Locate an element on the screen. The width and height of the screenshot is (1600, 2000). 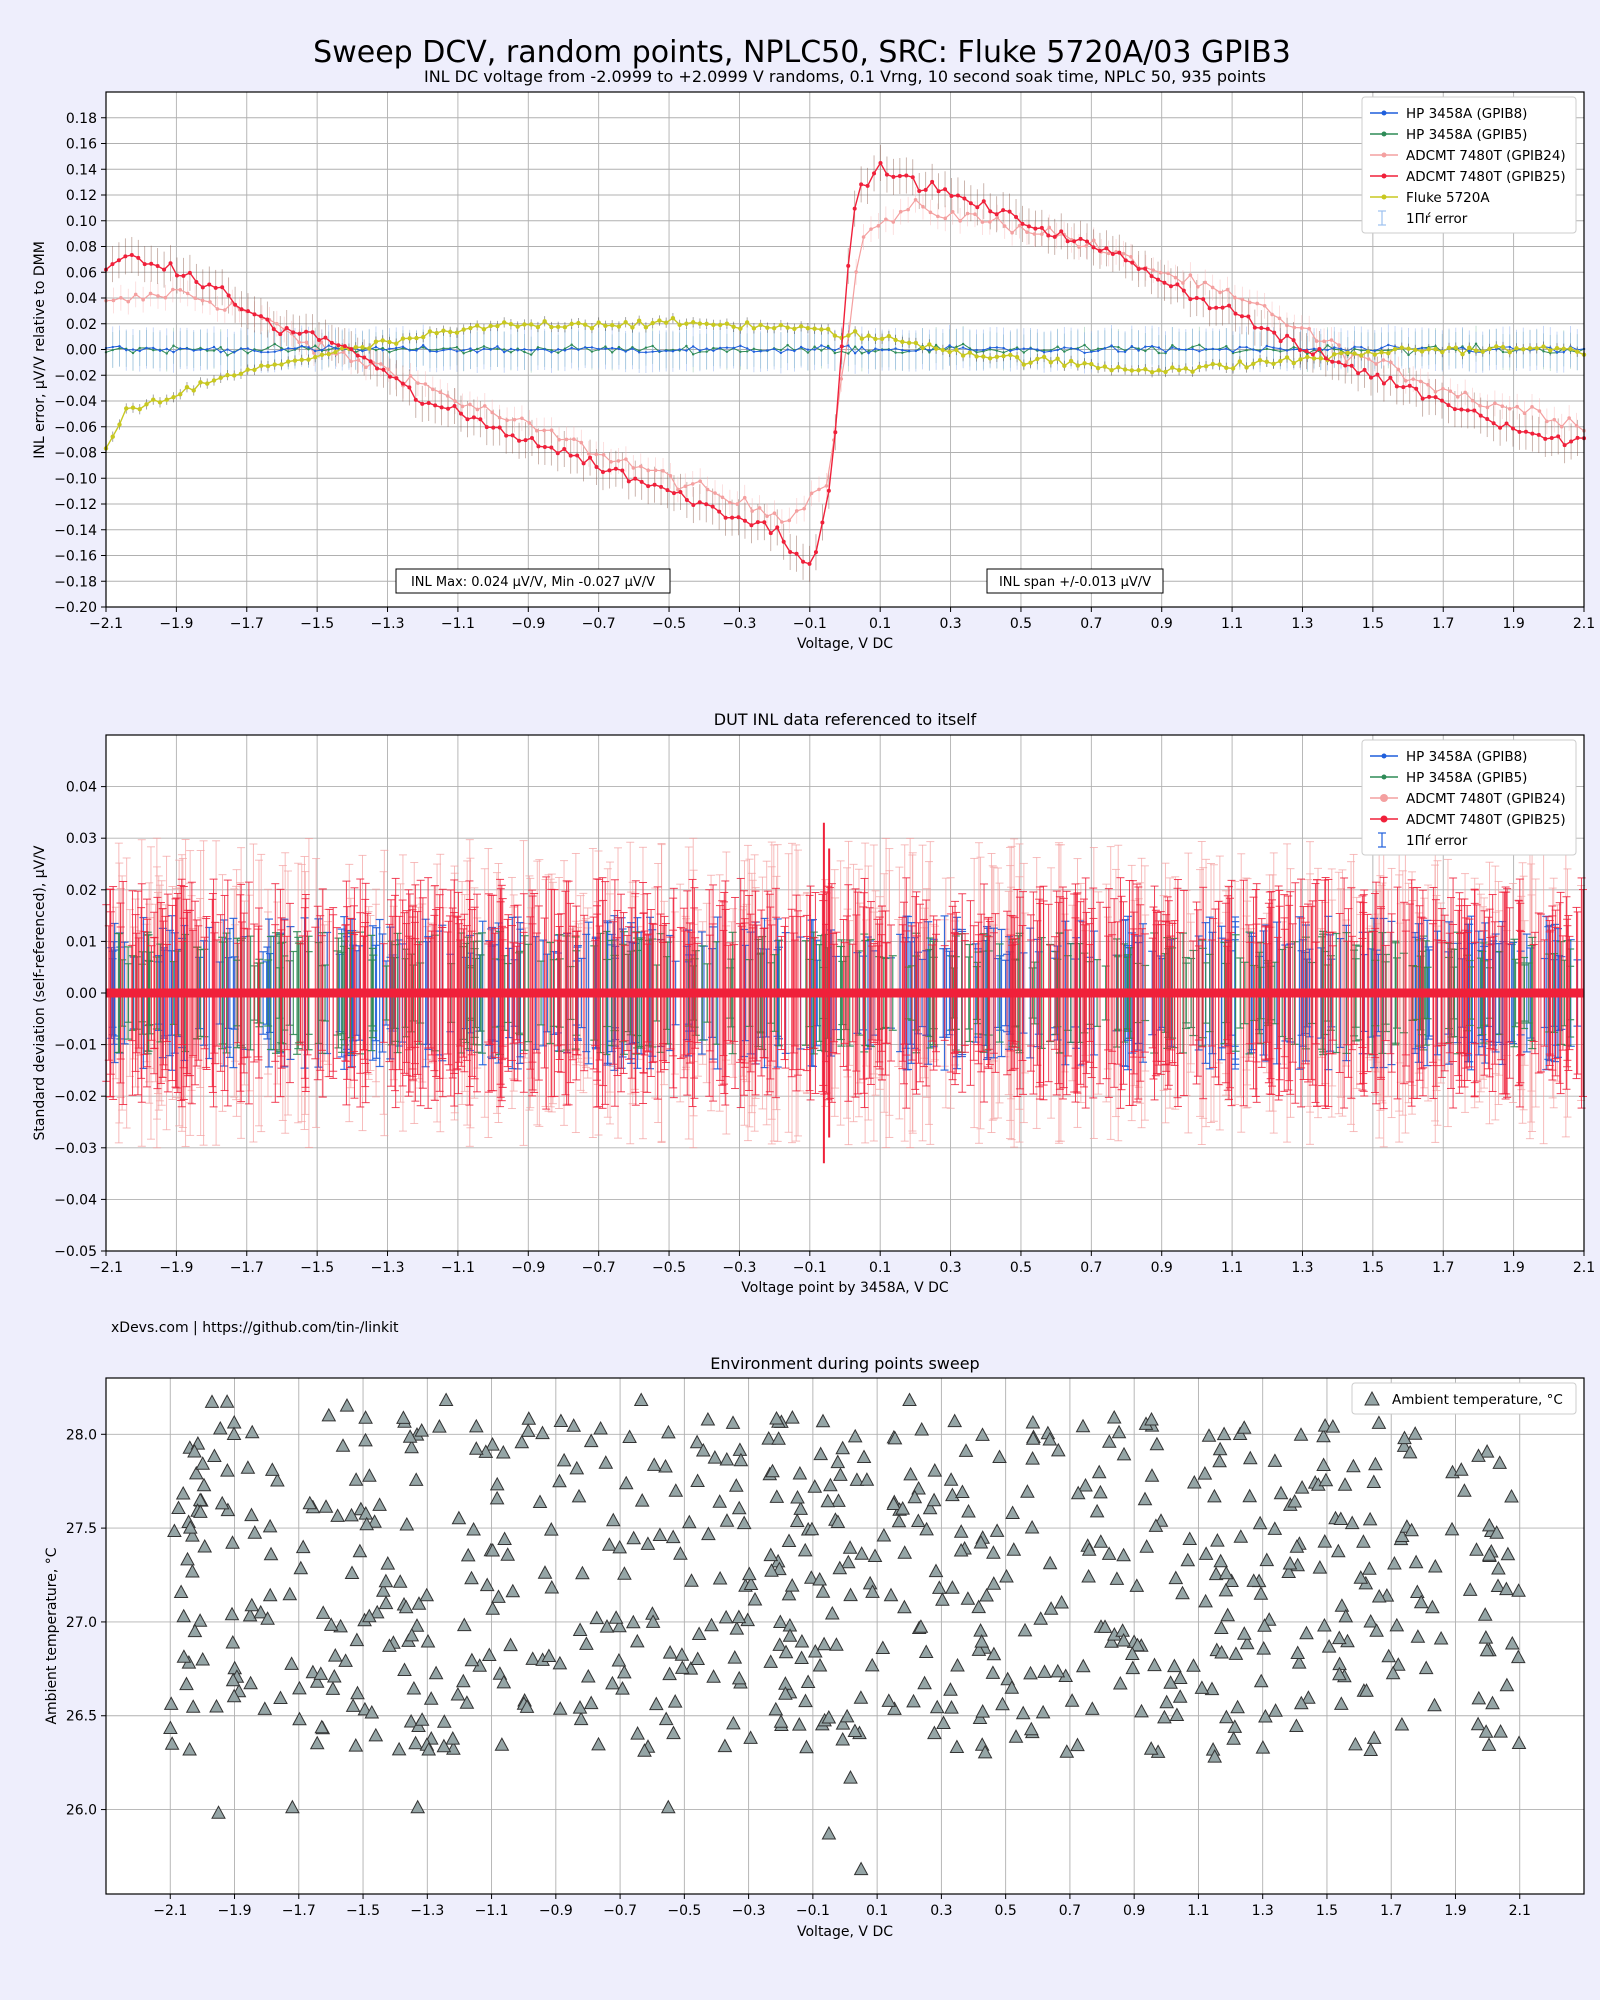
y-tick-label: −0.12 is located at coordinates (75, 505).